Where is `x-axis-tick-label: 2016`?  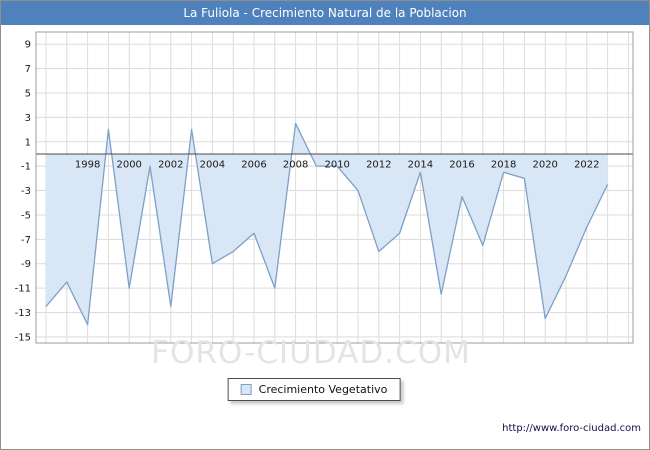 x-axis-tick-label: 2016 is located at coordinates (461, 164).